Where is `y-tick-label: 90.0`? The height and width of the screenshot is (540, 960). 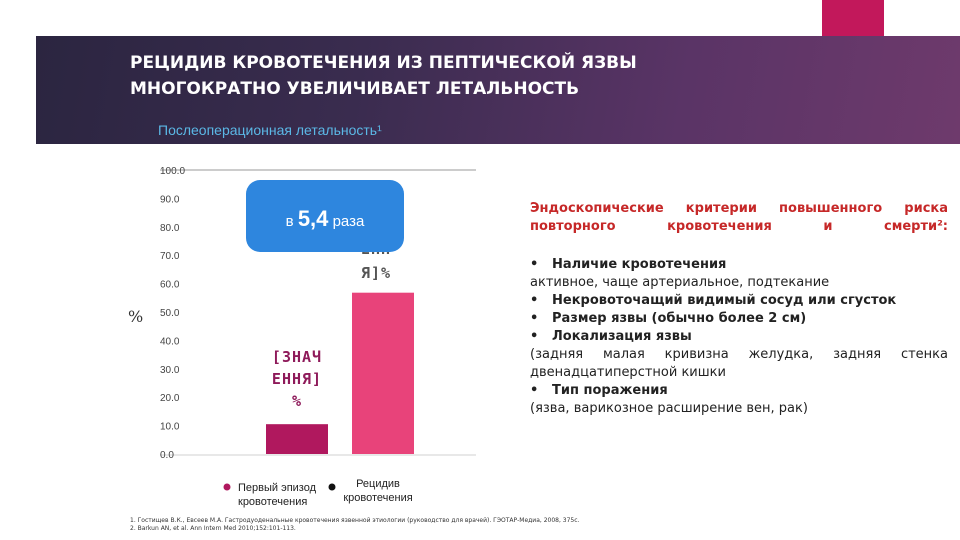 y-tick-label: 90.0 is located at coordinates (170, 199).